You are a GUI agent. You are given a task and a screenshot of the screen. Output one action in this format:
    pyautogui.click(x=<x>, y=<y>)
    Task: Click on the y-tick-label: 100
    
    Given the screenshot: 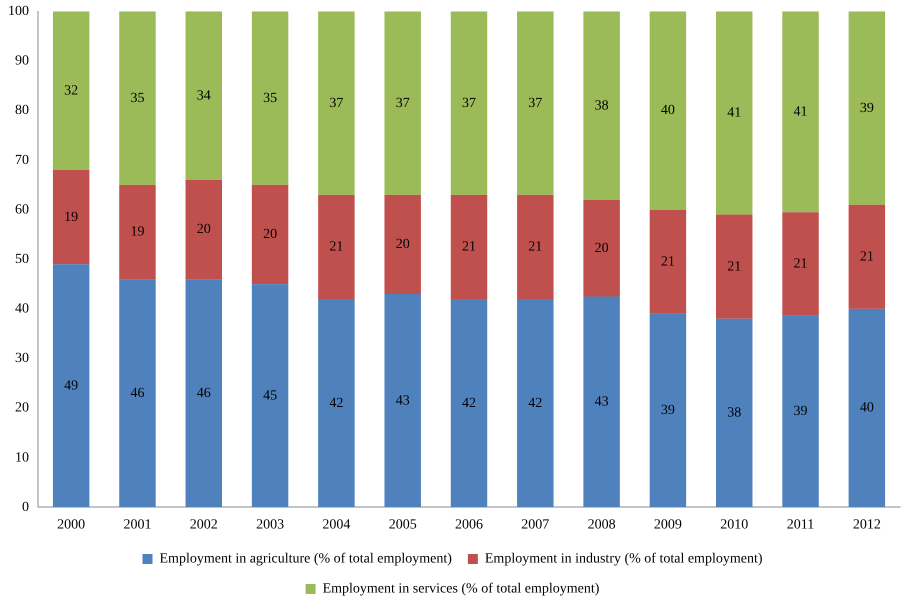 What is the action you would take?
    pyautogui.click(x=18, y=12)
    